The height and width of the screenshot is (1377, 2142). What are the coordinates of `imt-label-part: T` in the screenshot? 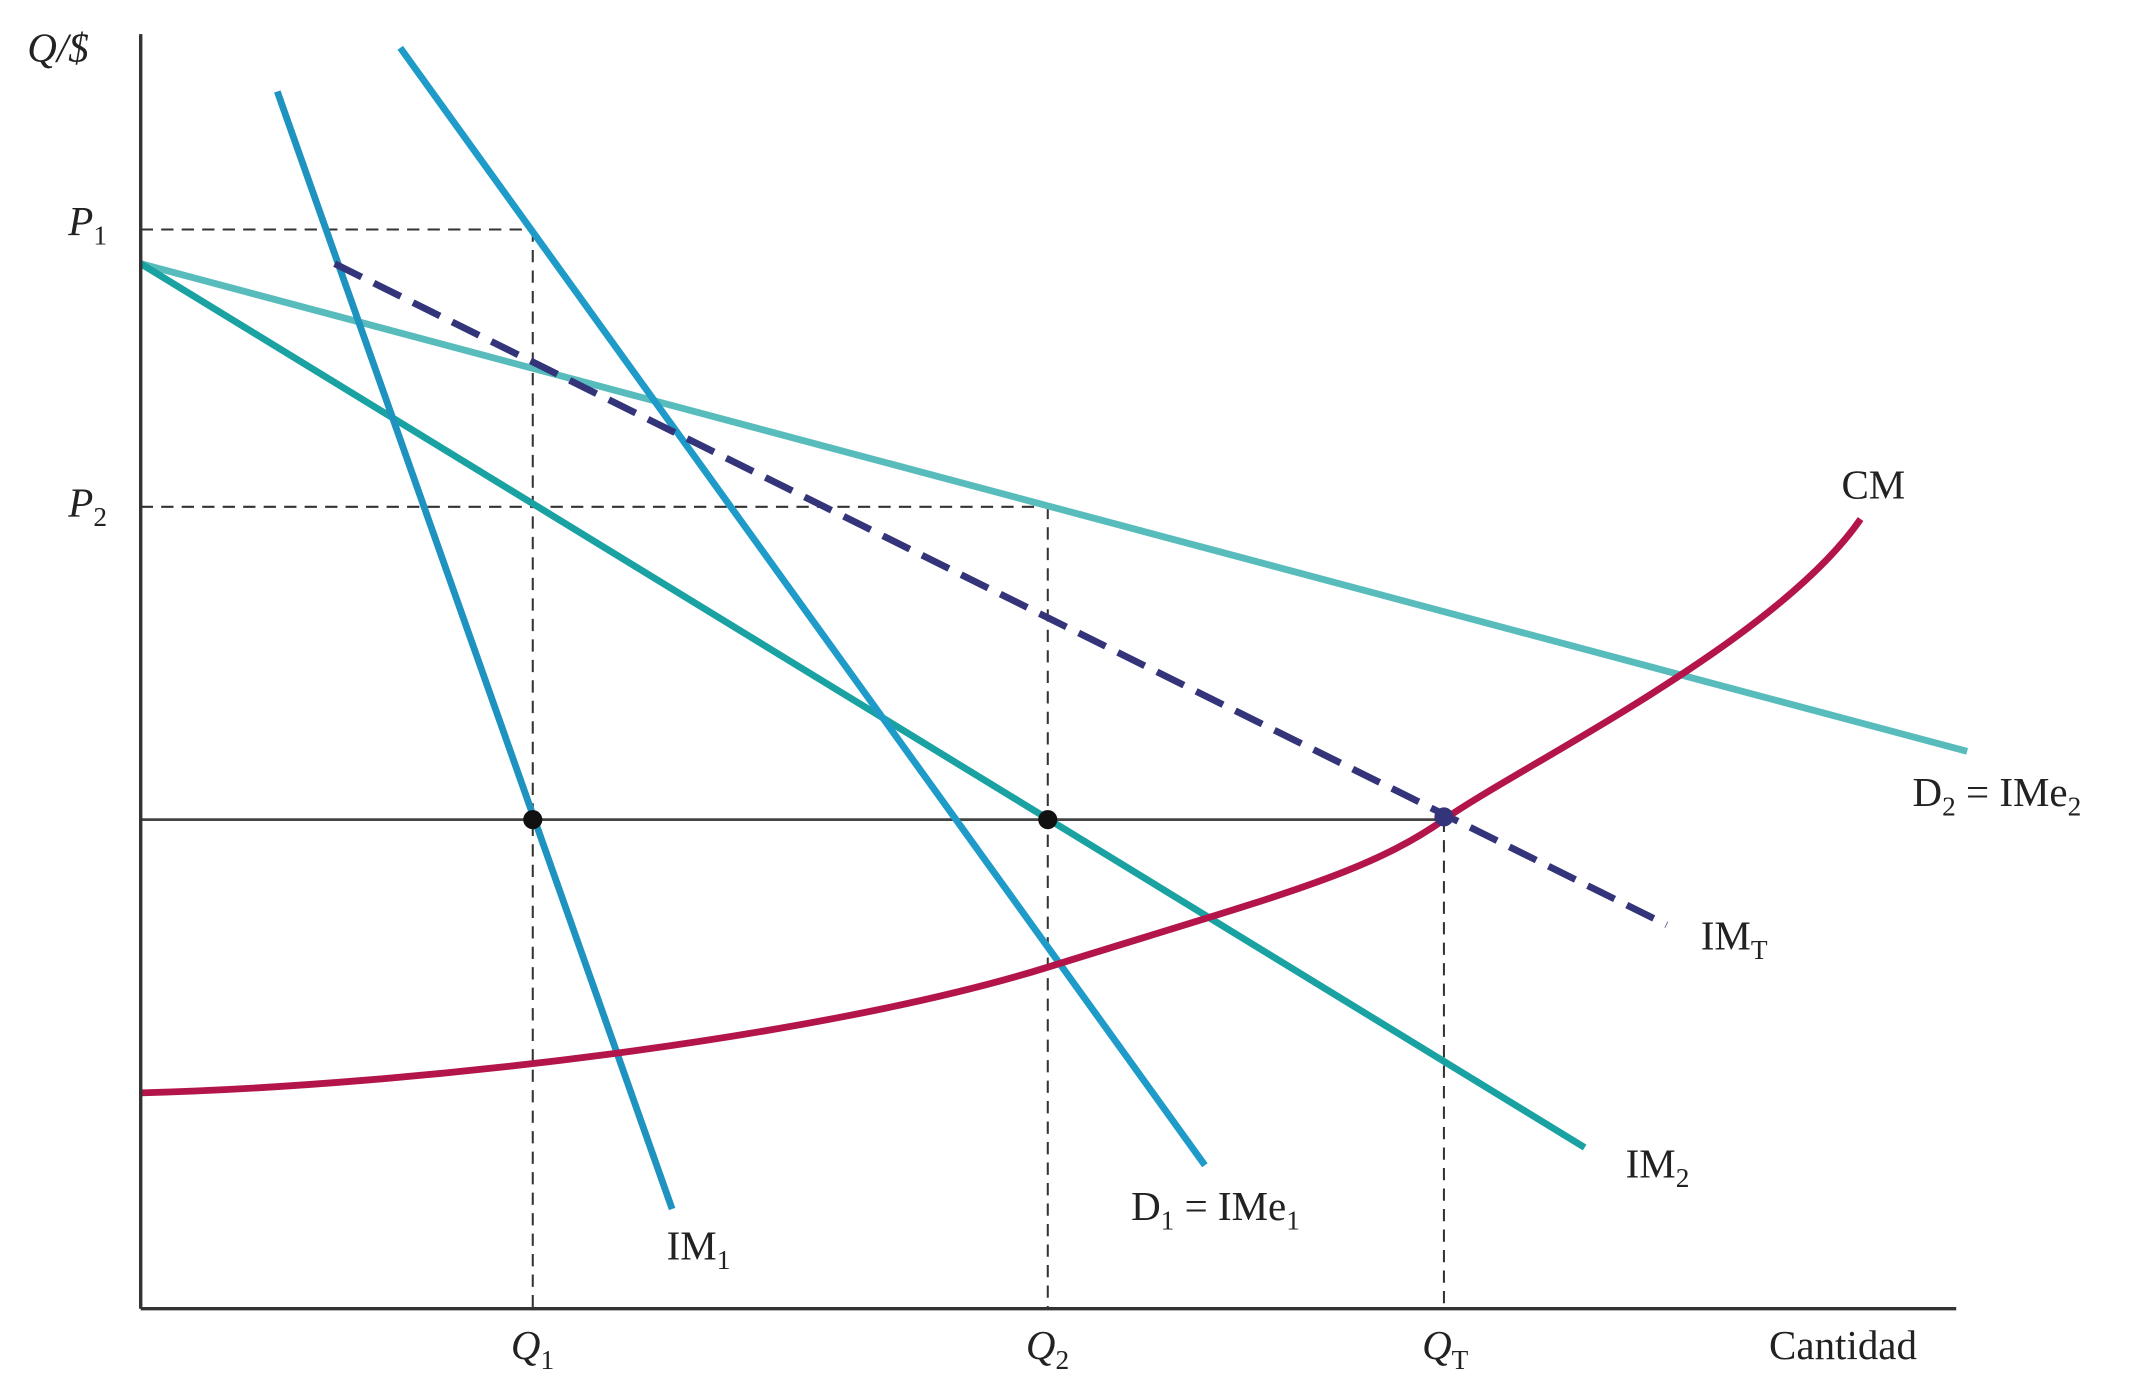 It's located at (1759, 950).